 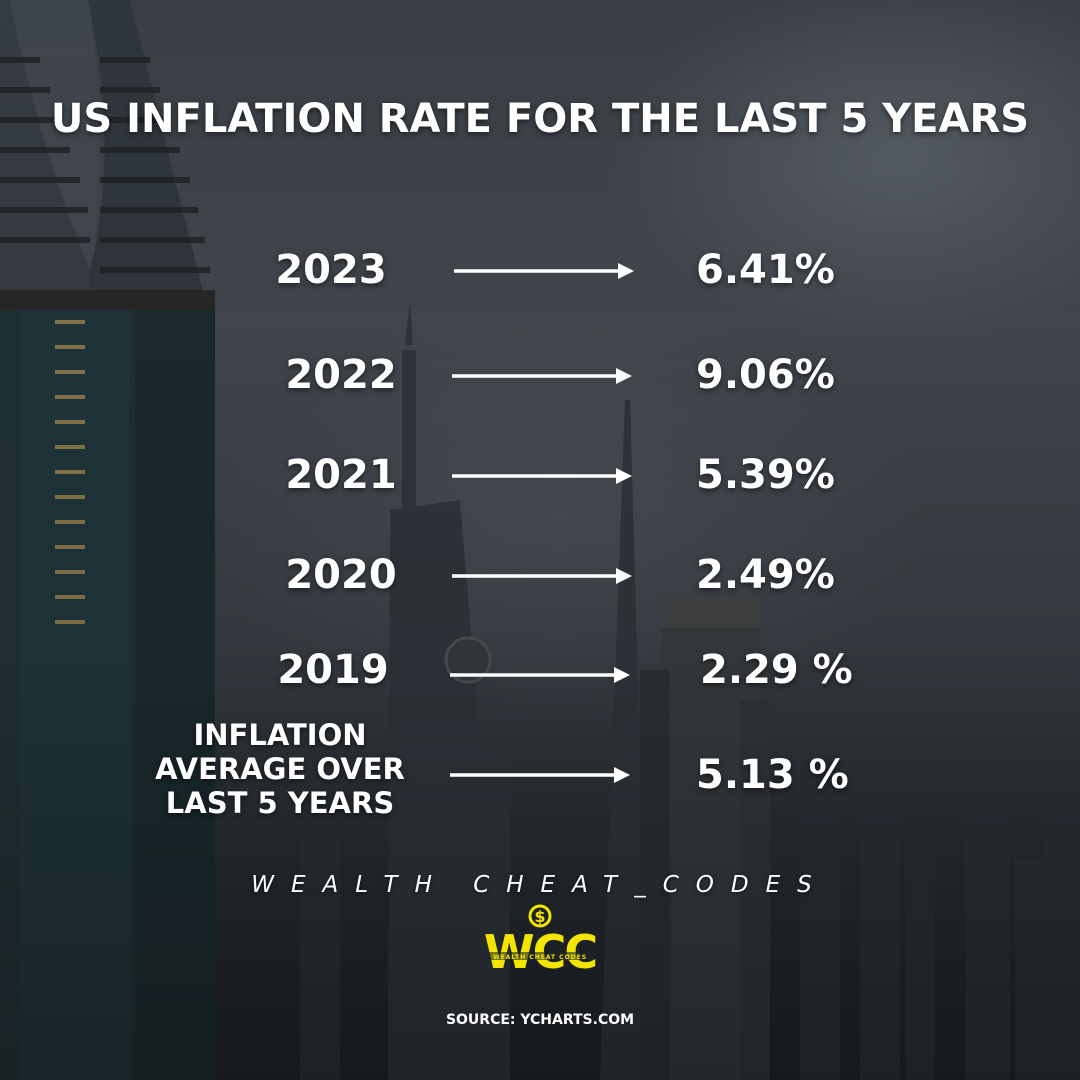 I want to click on source-credit: SOURCE: YCHARTS.COM, so click(x=540, y=1020).